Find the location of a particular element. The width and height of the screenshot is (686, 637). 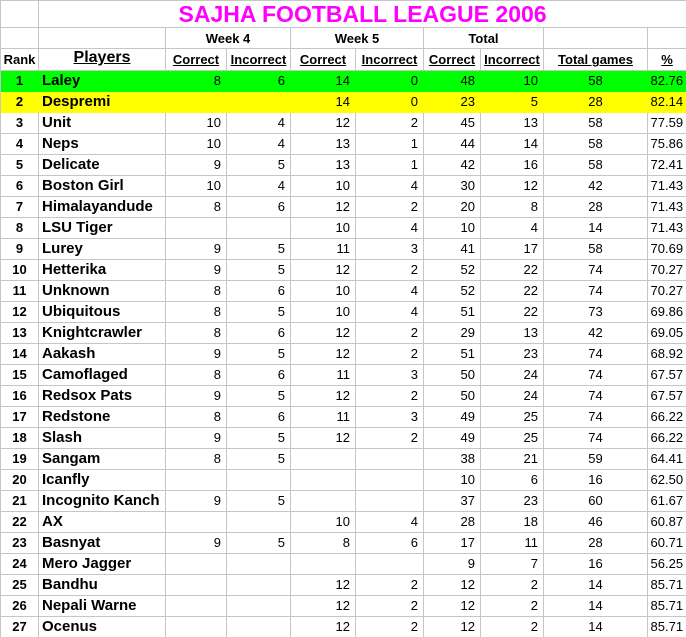

total-incorrect-cell: 22 is located at coordinates (512, 291).